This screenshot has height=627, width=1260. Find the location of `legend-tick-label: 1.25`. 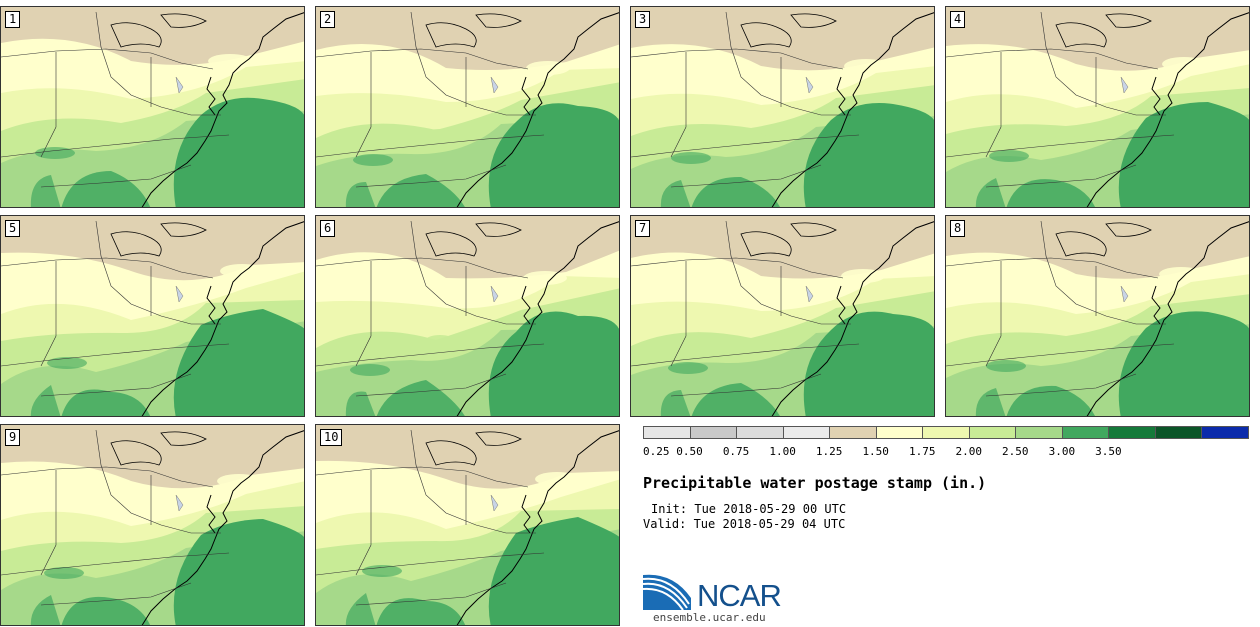

legend-tick-label: 1.25 is located at coordinates (829, 451).